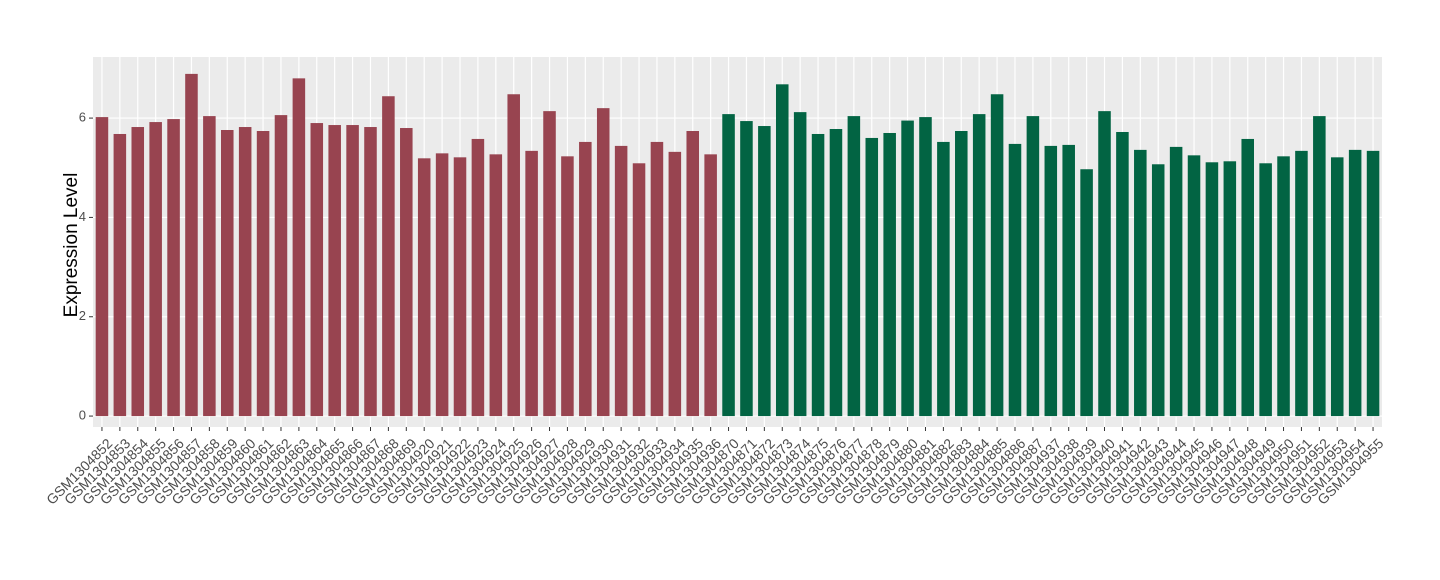 The image size is (1440, 580). What do you see at coordinates (82, 415) in the screenshot?
I see `y-tick-label: 0` at bounding box center [82, 415].